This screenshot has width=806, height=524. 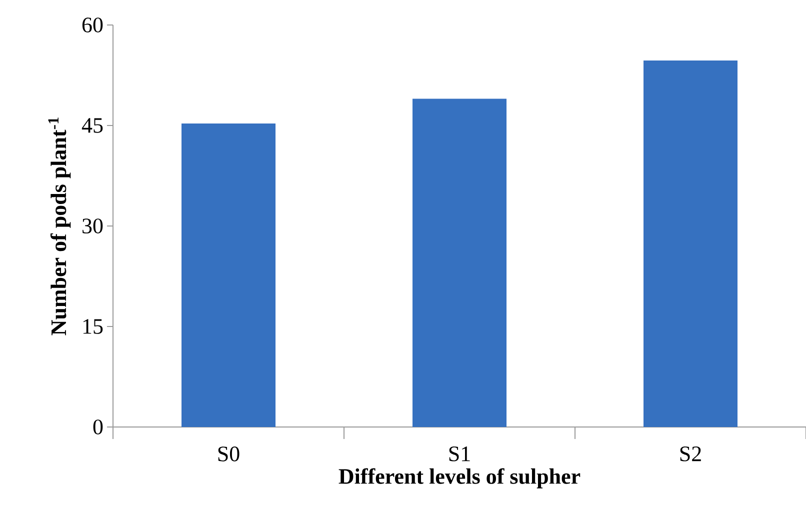 What do you see at coordinates (459, 478) in the screenshot?
I see `x-axis-title: Different levels of sulpher` at bounding box center [459, 478].